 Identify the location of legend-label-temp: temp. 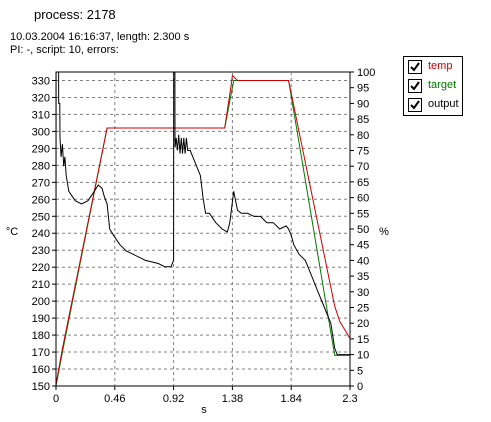
(440, 66).